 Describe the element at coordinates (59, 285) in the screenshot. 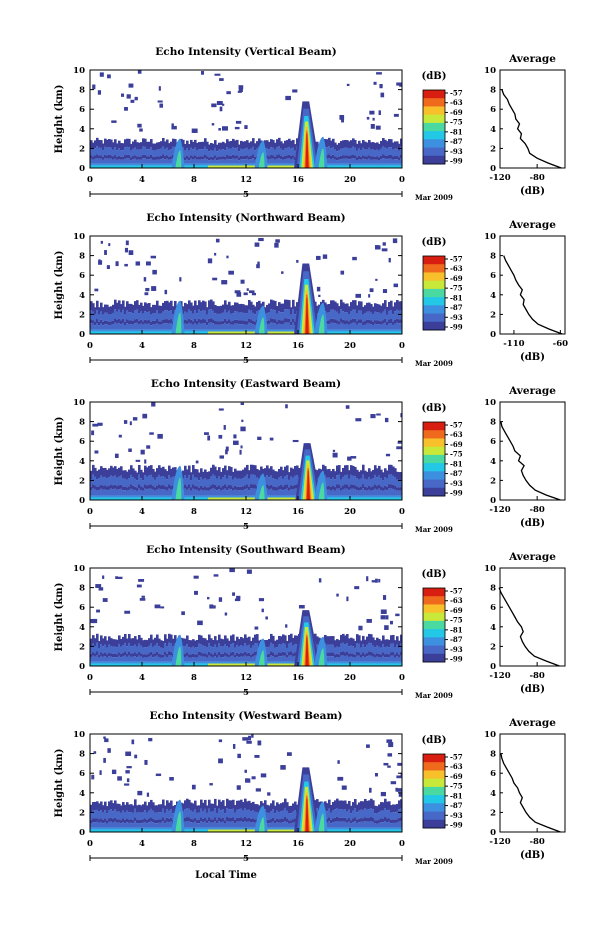

I see `y-axis-label: Height (km)` at that location.